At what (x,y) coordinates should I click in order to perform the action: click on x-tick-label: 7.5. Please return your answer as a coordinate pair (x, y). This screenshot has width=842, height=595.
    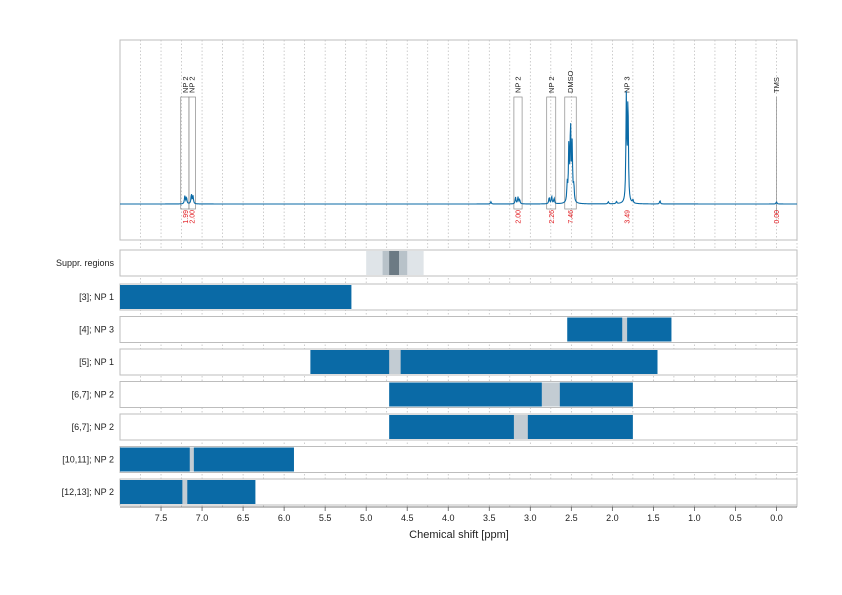
    Looking at the image, I should click on (161, 518).